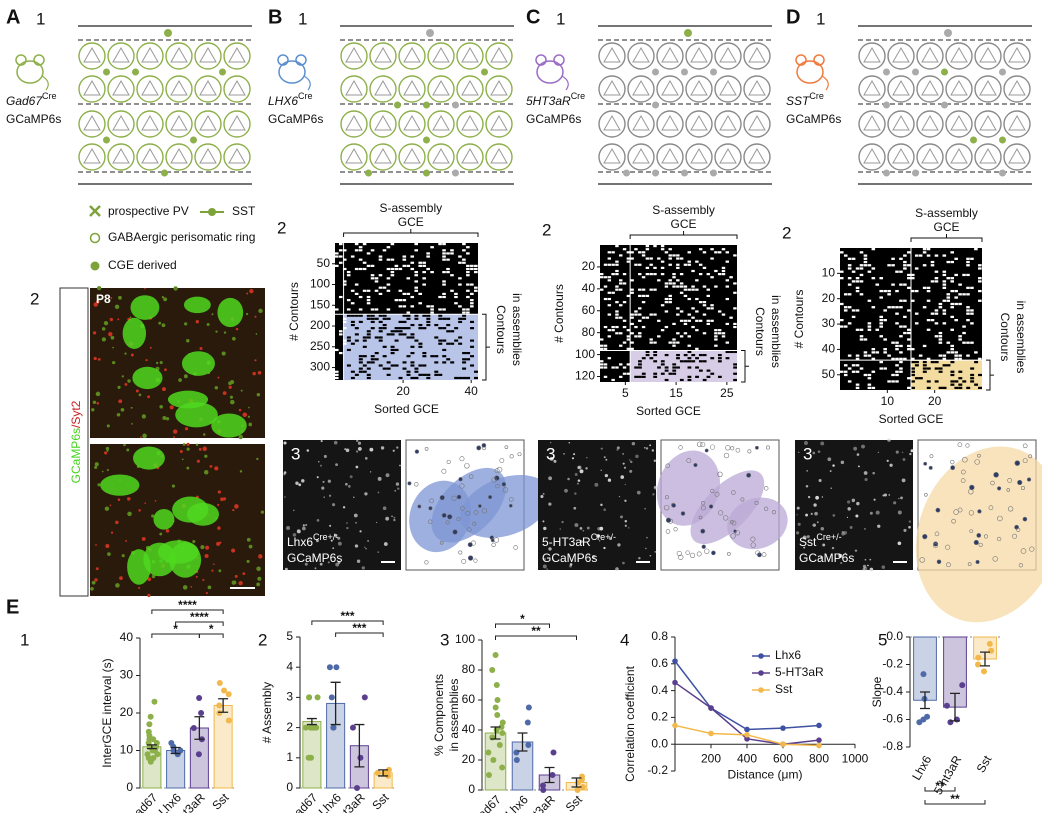 The width and height of the screenshot is (1042, 813). Describe the element at coordinates (1002, 72) in the screenshot. I see `interneuron` at that location.